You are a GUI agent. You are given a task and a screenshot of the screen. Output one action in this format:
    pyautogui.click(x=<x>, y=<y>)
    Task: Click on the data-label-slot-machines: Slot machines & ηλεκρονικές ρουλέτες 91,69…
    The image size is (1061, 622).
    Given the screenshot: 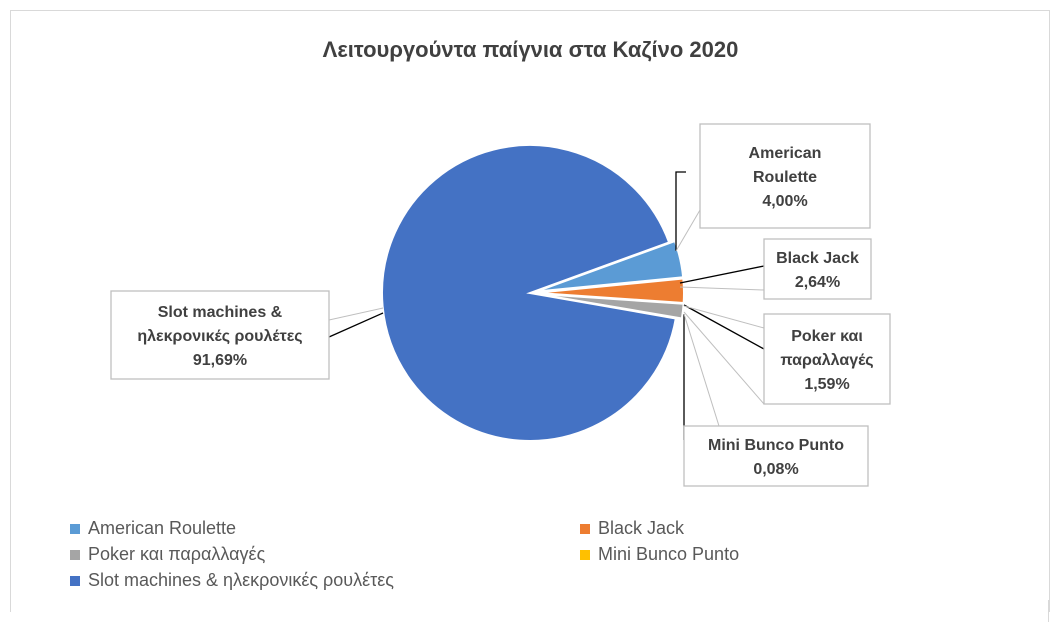 What is the action you would take?
    pyautogui.click(x=220, y=335)
    